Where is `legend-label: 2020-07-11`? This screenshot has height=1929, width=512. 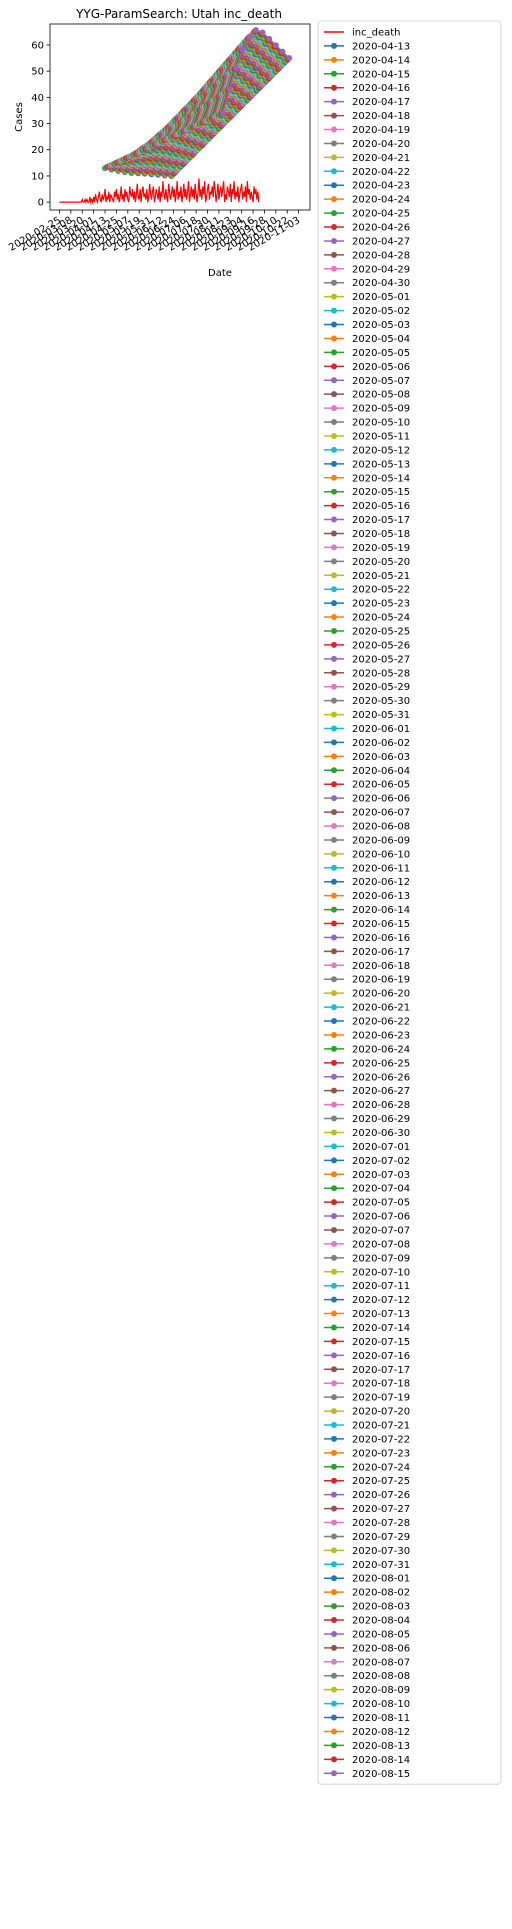 legend-label: 2020-07-11 is located at coordinates (381, 1286).